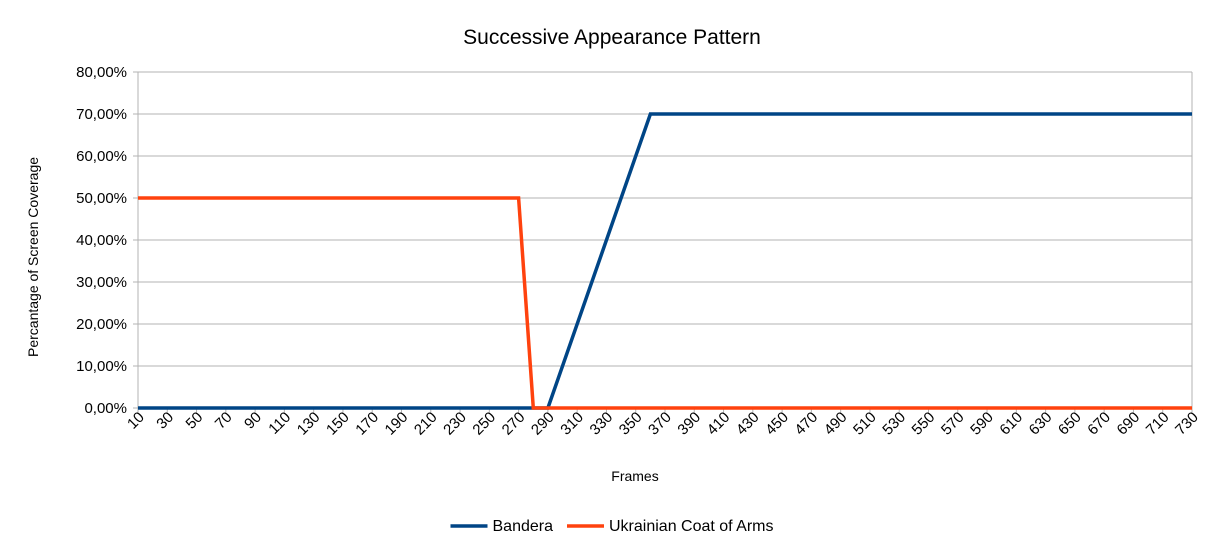 The height and width of the screenshot is (550, 1225). I want to click on x-tick-label: 650, so click(1070, 424).